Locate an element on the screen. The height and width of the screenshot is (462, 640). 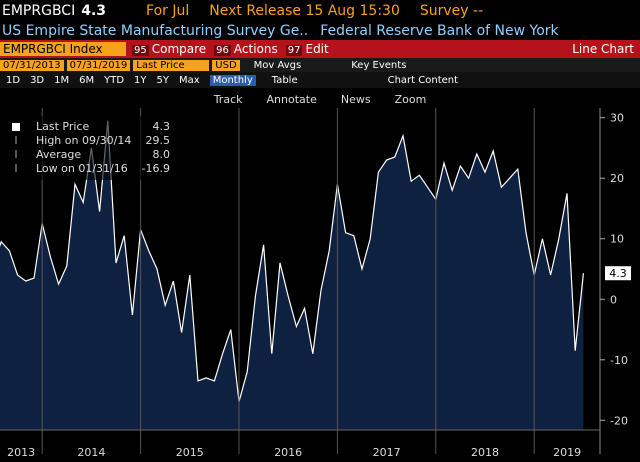
range-button: YTD is located at coordinates (114, 80).